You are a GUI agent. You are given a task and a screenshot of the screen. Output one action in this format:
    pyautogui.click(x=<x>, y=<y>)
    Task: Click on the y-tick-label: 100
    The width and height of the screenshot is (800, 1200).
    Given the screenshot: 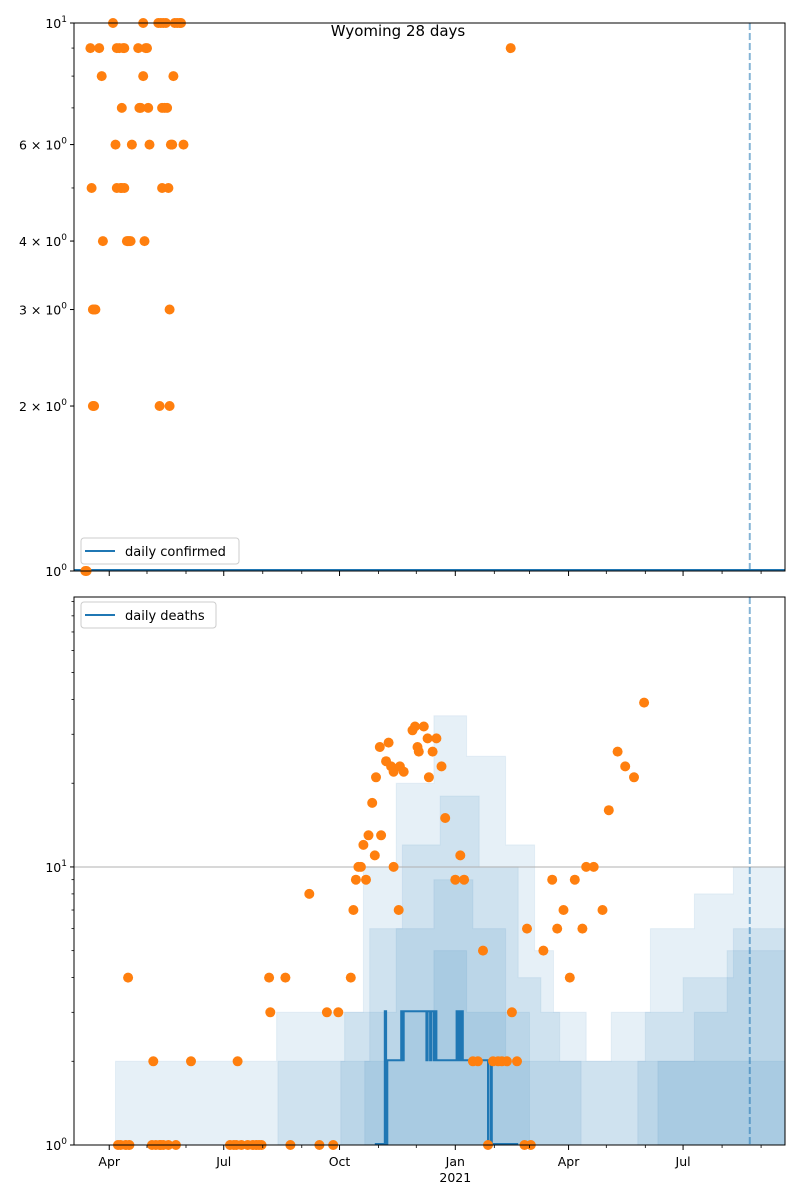 What is the action you would take?
    pyautogui.click(x=56, y=571)
    